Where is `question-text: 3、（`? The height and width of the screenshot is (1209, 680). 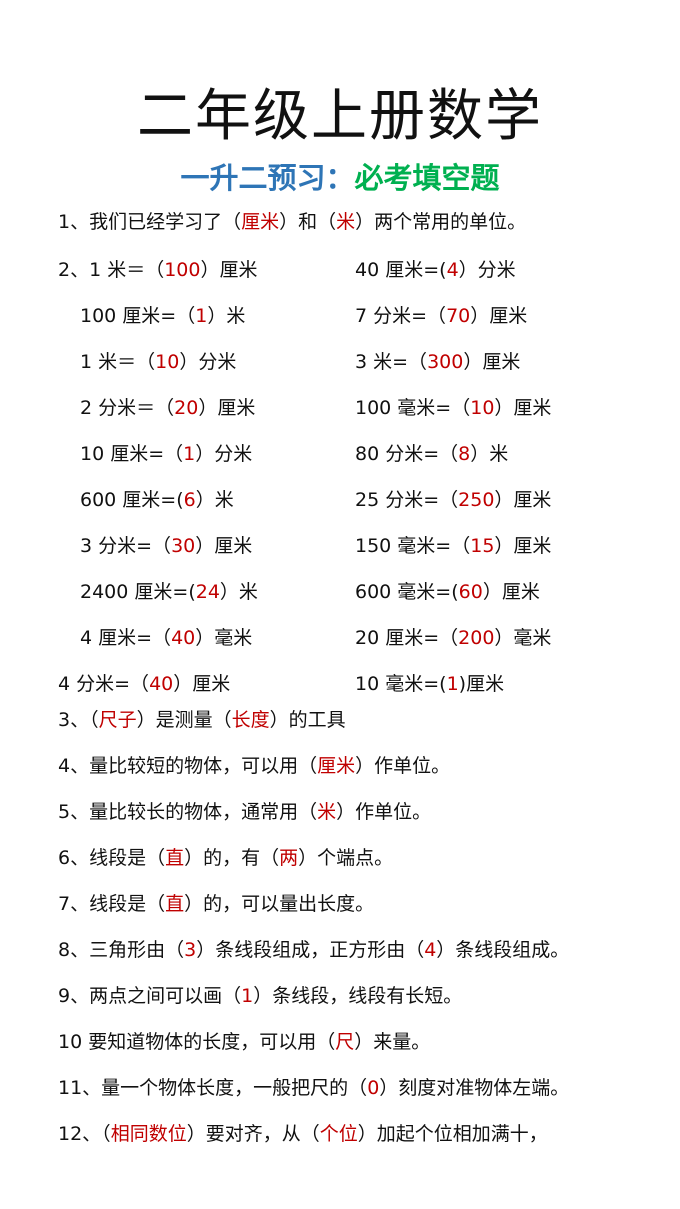 question-text: 3、（ is located at coordinates (78, 720).